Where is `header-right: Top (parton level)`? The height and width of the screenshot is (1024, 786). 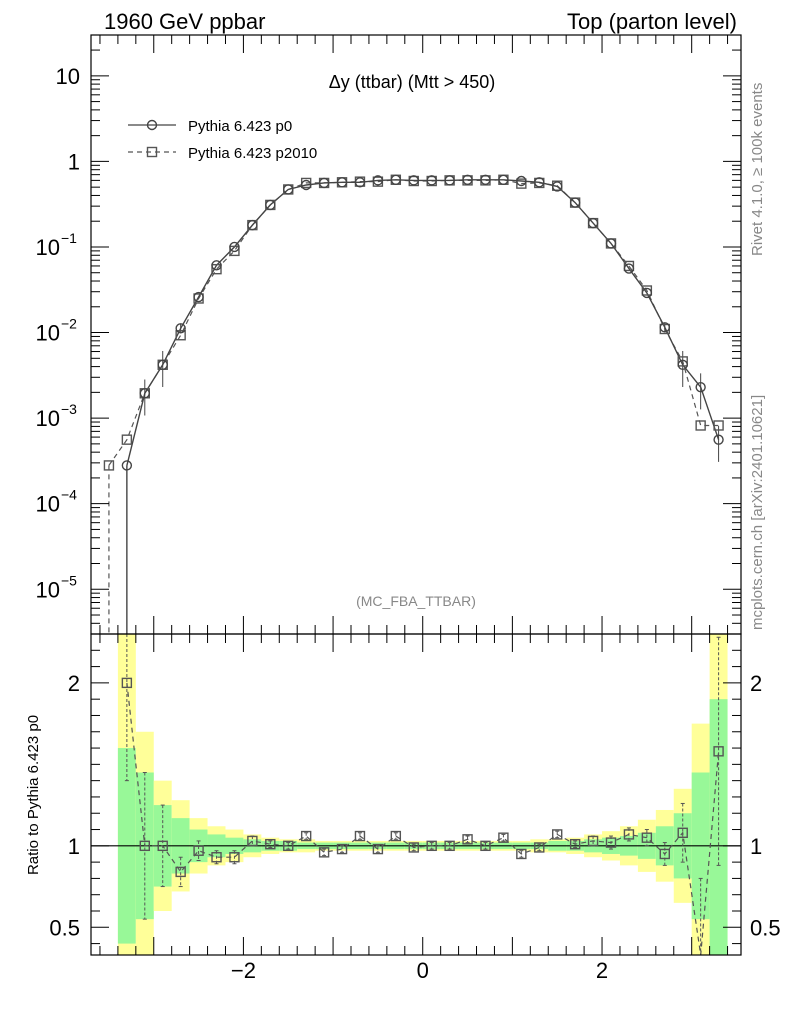 header-right: Top (parton level) is located at coordinates (652, 21).